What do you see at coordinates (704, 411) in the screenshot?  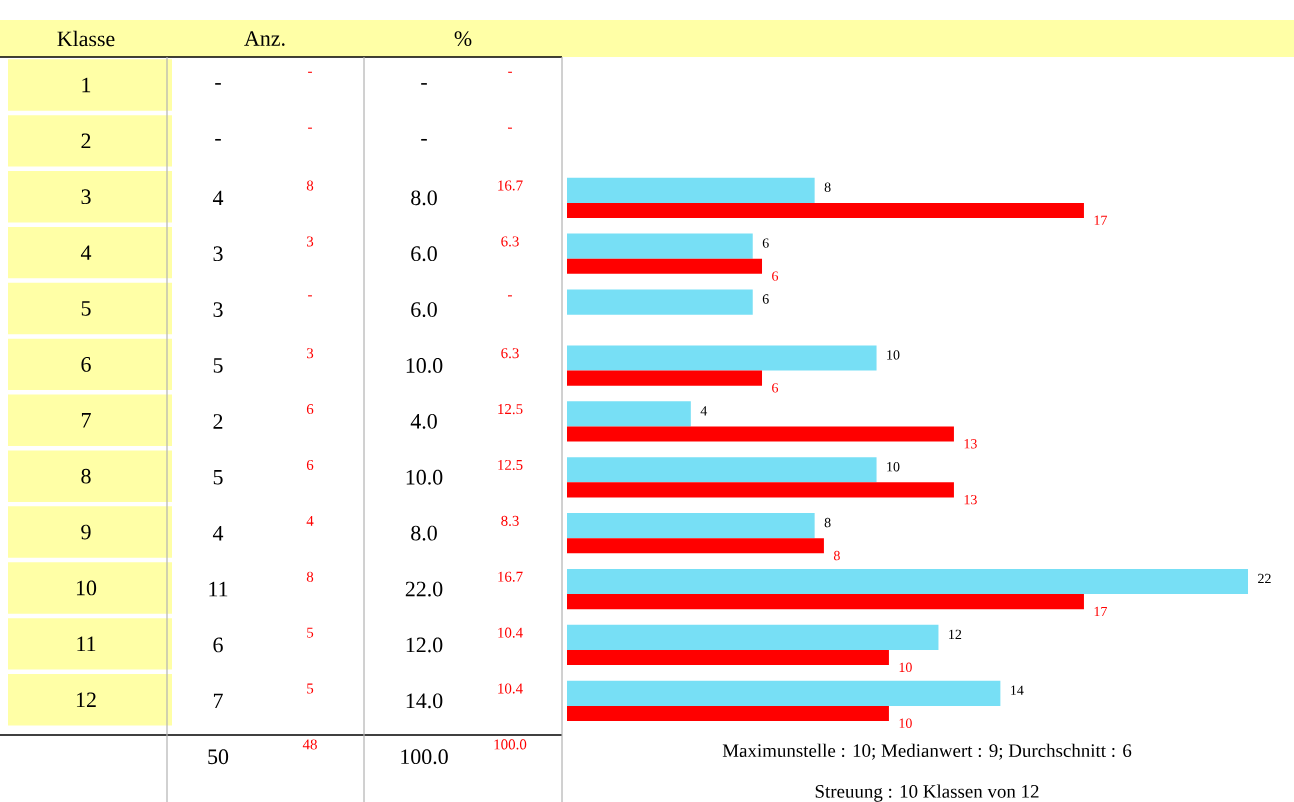 I see `data-label: 4` at bounding box center [704, 411].